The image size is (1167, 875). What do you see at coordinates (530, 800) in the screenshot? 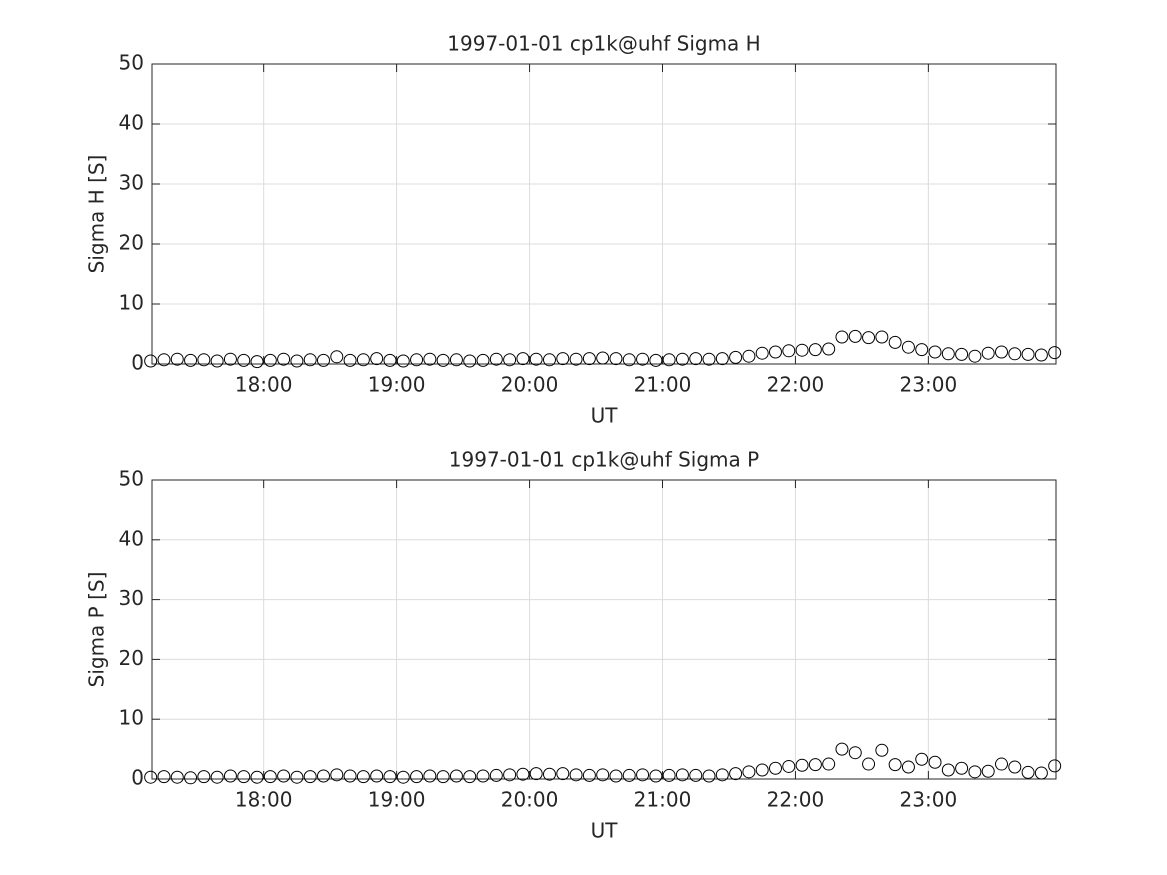
I see `x-tick-label: 20:00` at bounding box center [530, 800].